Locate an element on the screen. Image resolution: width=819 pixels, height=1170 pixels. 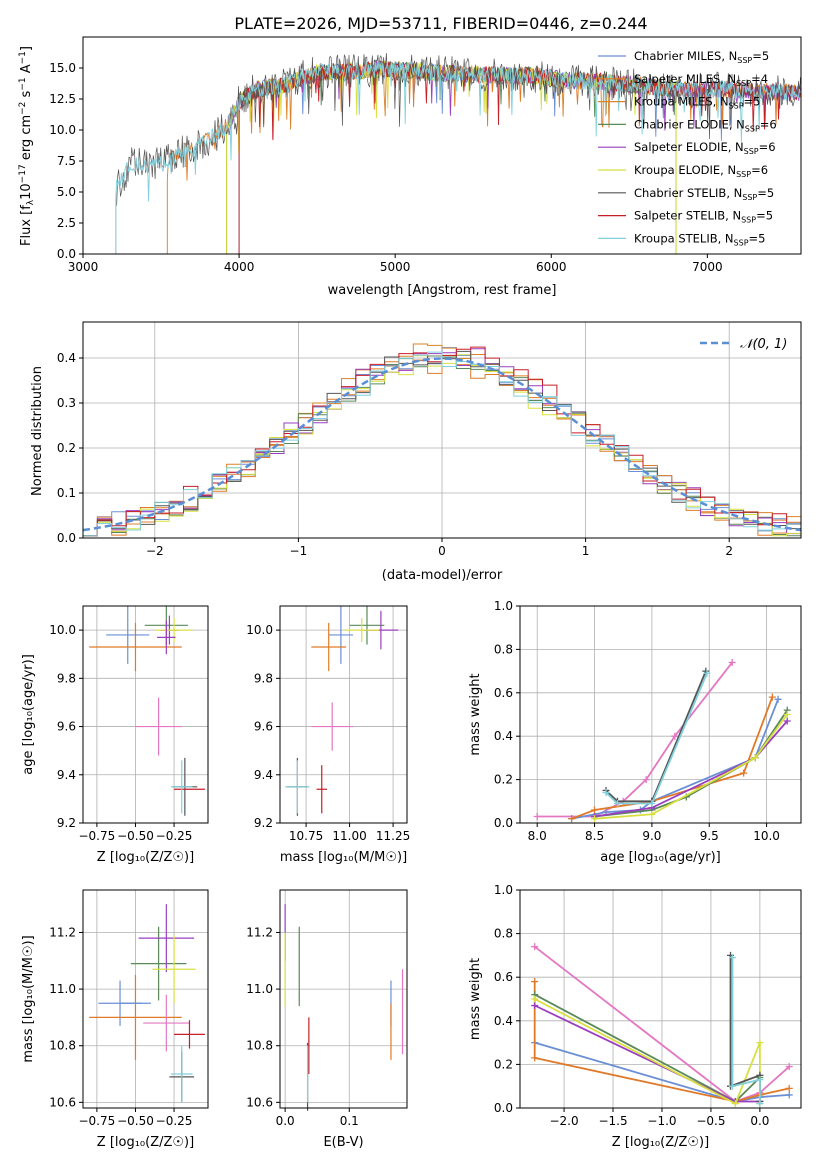
spectrum-xlabel: wavelength [Angstrom, rest frame] is located at coordinates (442, 290).